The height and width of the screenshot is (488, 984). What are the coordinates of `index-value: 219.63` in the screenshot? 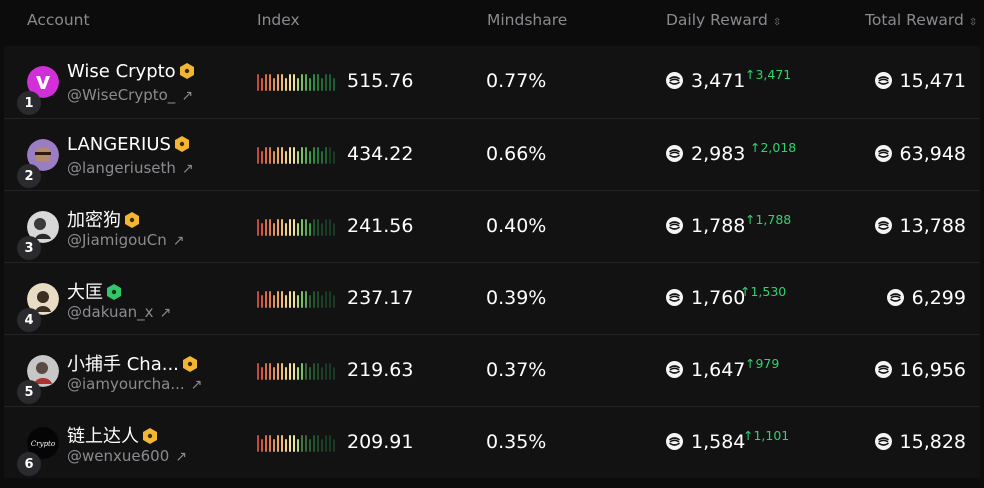 It's located at (380, 370).